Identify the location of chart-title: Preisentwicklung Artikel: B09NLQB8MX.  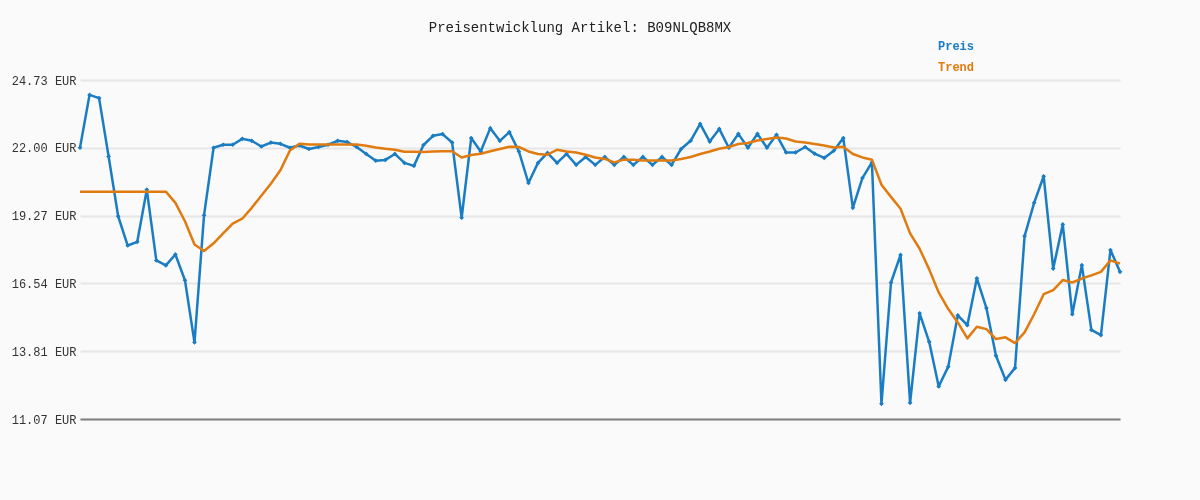
(580, 28).